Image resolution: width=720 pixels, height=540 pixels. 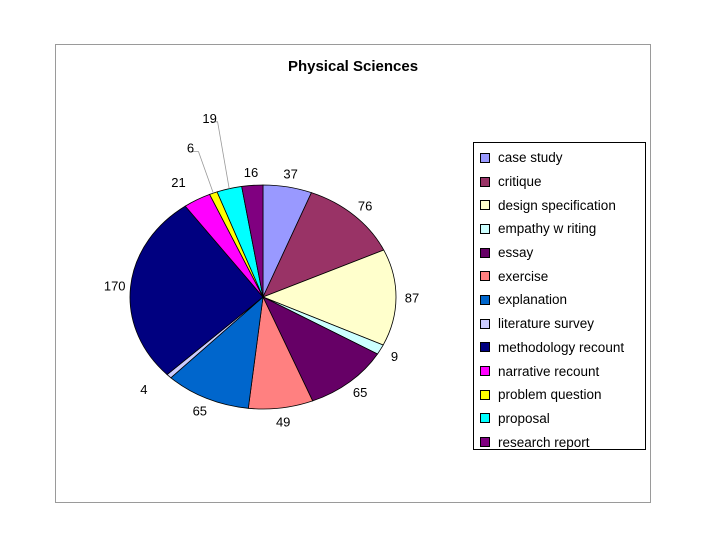 What do you see at coordinates (544, 442) in the screenshot?
I see `legend-label: research report` at bounding box center [544, 442].